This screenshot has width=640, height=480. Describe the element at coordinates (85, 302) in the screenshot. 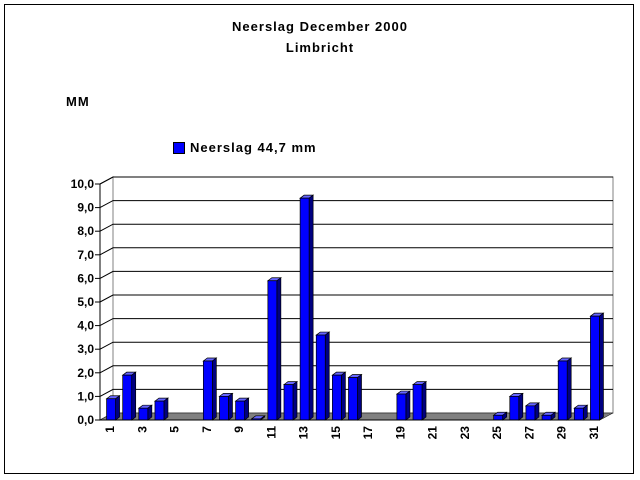

I see `y-tick-label: 5,0` at that location.